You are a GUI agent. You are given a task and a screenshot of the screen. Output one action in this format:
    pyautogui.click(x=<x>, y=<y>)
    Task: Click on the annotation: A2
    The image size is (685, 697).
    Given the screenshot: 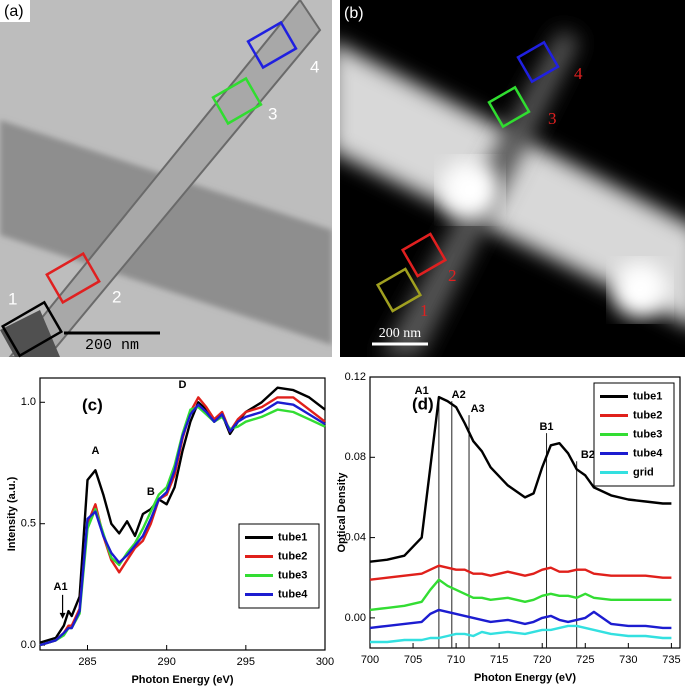 What is the action you would take?
    pyautogui.click(x=459, y=395)
    